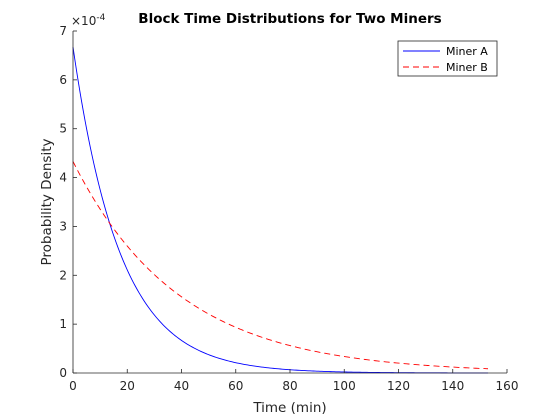  What do you see at coordinates (127, 386) in the screenshot?
I see `x-tick-label: 20` at bounding box center [127, 386].